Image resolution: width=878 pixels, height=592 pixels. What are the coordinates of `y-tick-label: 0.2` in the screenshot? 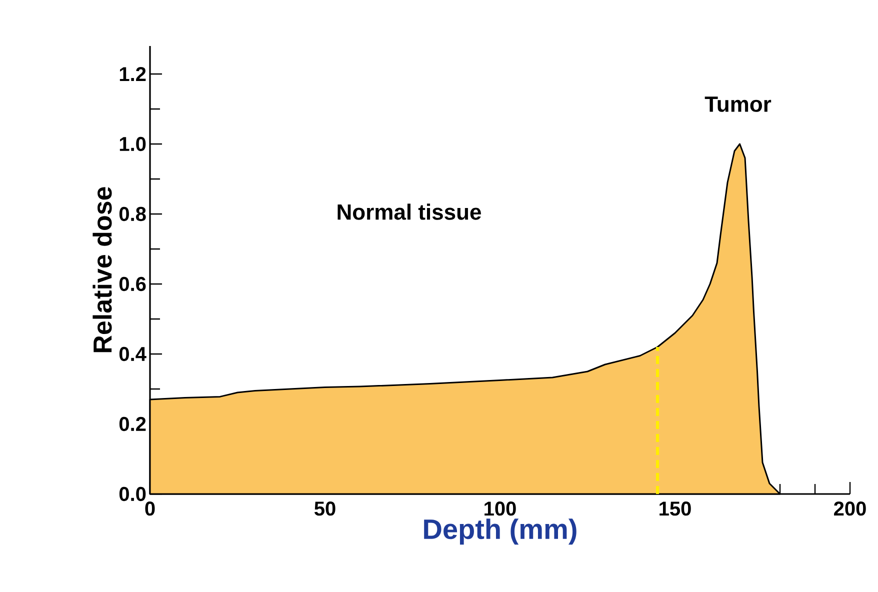 It's located at (132, 424).